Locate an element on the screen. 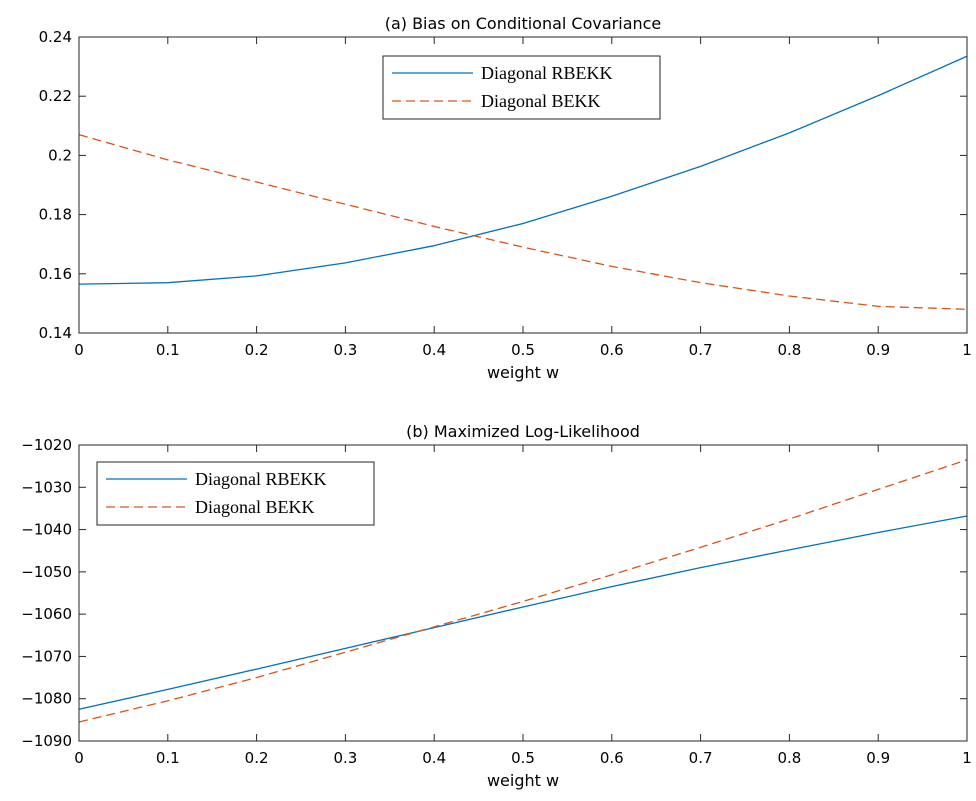  y-tick-label: 0.22 is located at coordinates (55, 96).